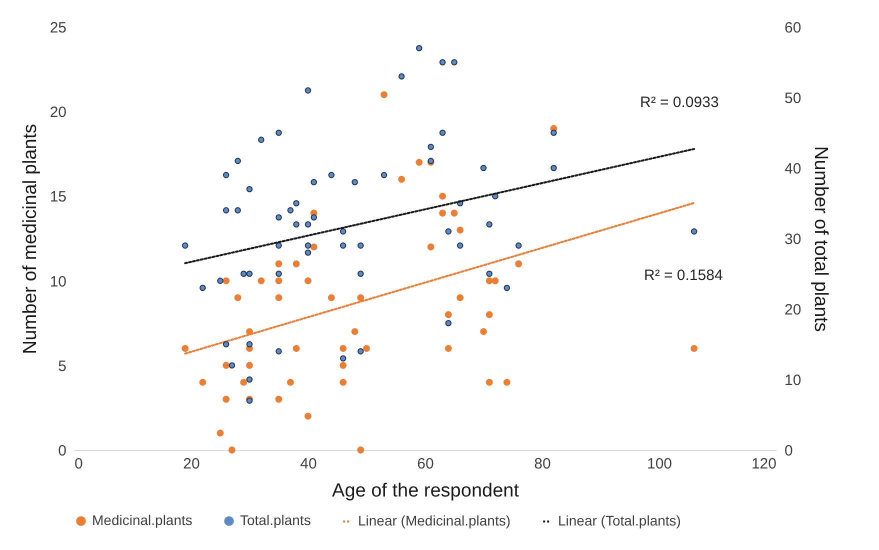 This screenshot has width=879, height=550. Describe the element at coordinates (58, 281) in the screenshot. I see `y-tick-label: 10` at that location.